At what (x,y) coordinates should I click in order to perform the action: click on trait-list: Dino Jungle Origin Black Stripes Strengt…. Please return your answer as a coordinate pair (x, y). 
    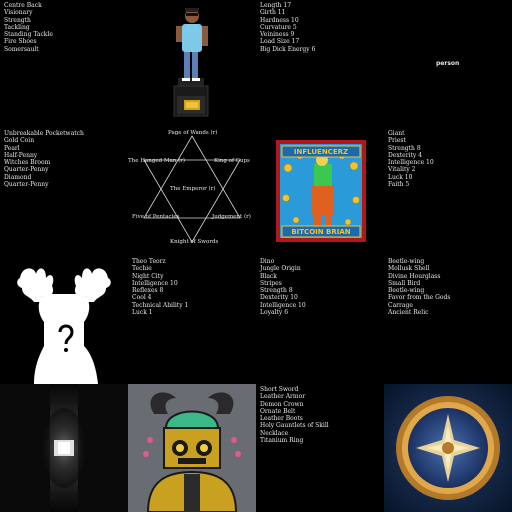
    Looking at the image, I should click on (283, 287).